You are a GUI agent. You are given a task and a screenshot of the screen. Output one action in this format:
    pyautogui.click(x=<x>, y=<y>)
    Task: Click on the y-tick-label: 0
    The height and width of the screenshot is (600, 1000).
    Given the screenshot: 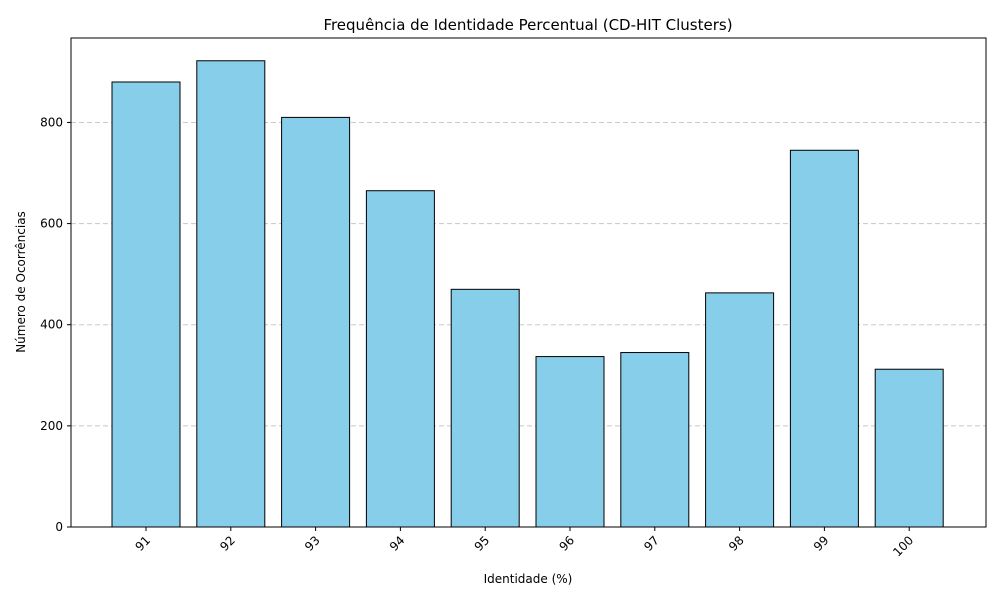 What is the action you would take?
    pyautogui.click(x=59, y=527)
    